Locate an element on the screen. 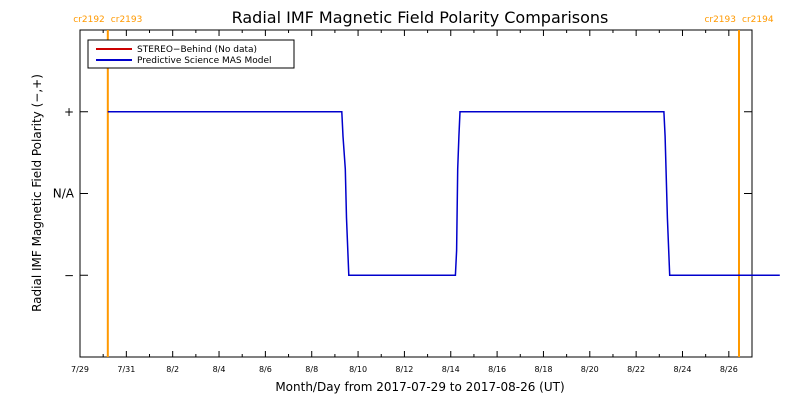 The width and height of the screenshot is (800, 400). carrington-label-left: cr2193 is located at coordinates (720, 20).